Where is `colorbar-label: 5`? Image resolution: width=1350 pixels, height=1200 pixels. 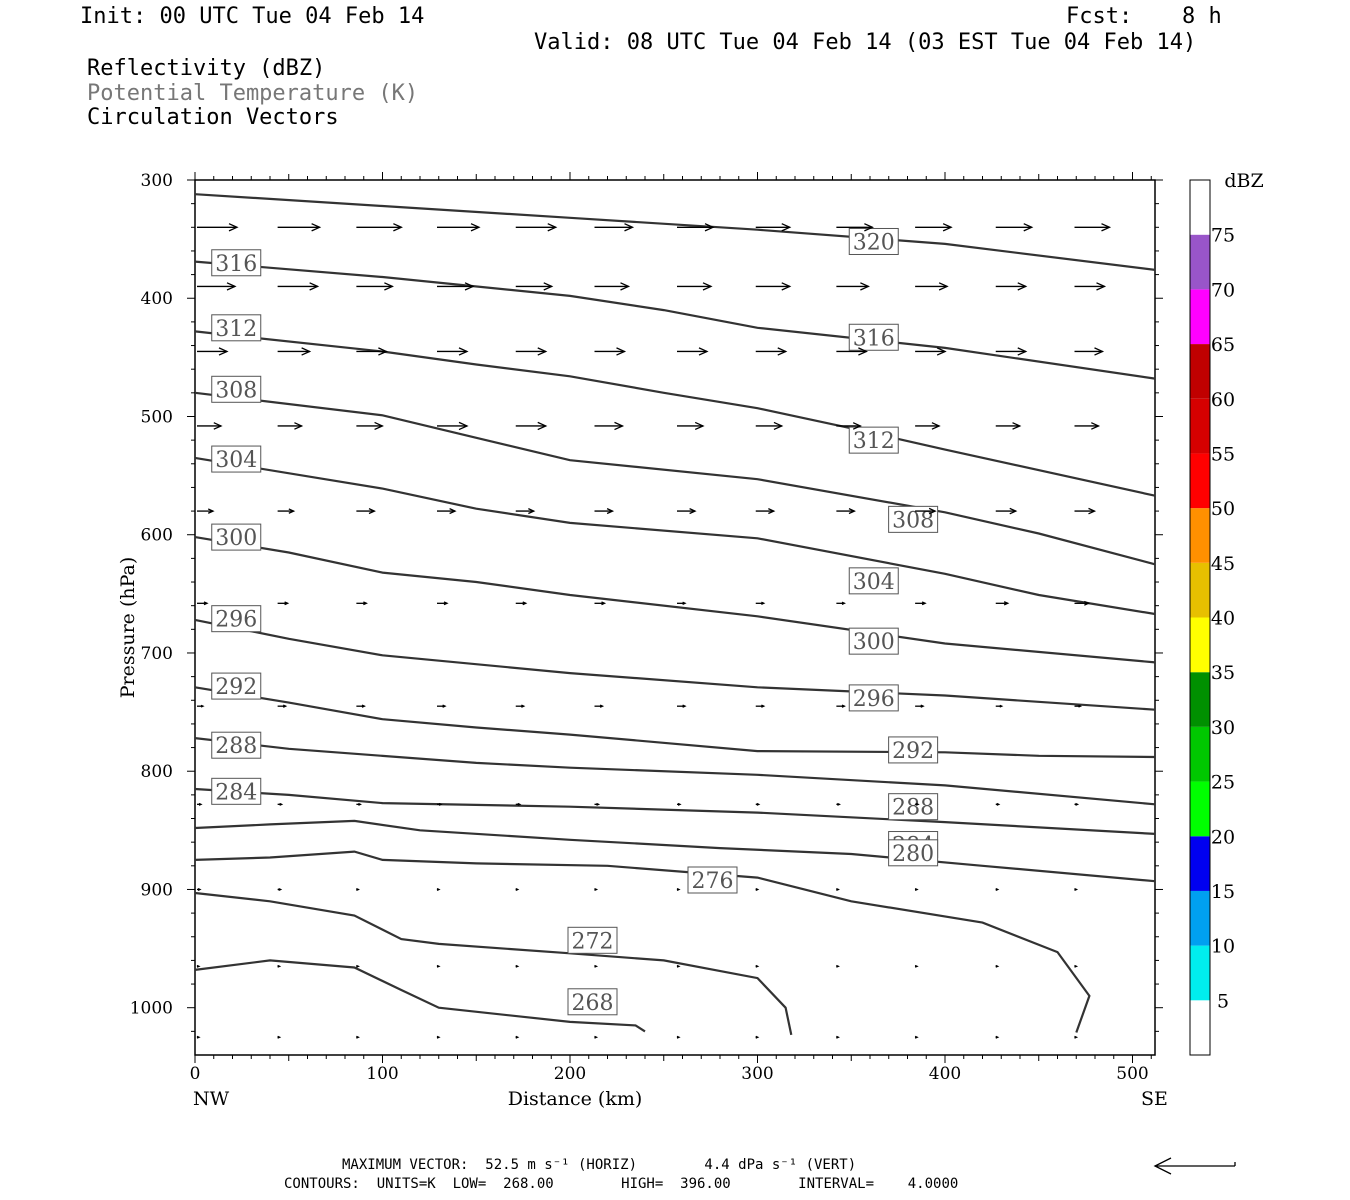
colorbar-label: 5 is located at coordinates (1223, 1001).